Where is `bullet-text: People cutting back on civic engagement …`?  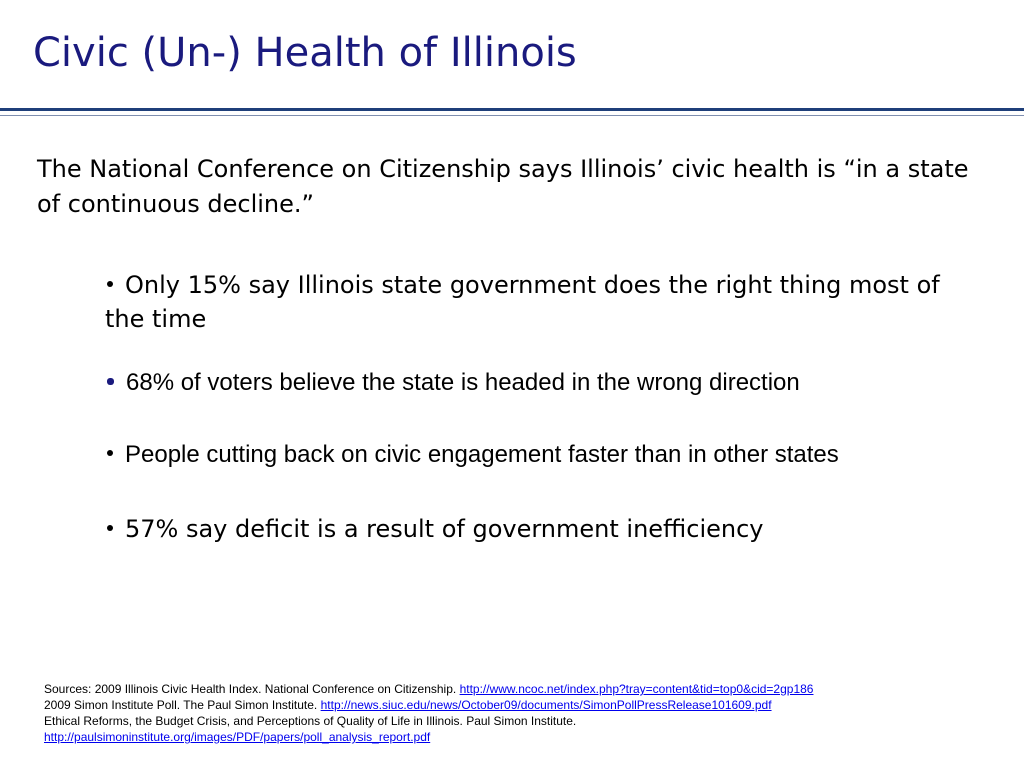
bullet-text: People cutting back on civic engagement … is located at coordinates (482, 454).